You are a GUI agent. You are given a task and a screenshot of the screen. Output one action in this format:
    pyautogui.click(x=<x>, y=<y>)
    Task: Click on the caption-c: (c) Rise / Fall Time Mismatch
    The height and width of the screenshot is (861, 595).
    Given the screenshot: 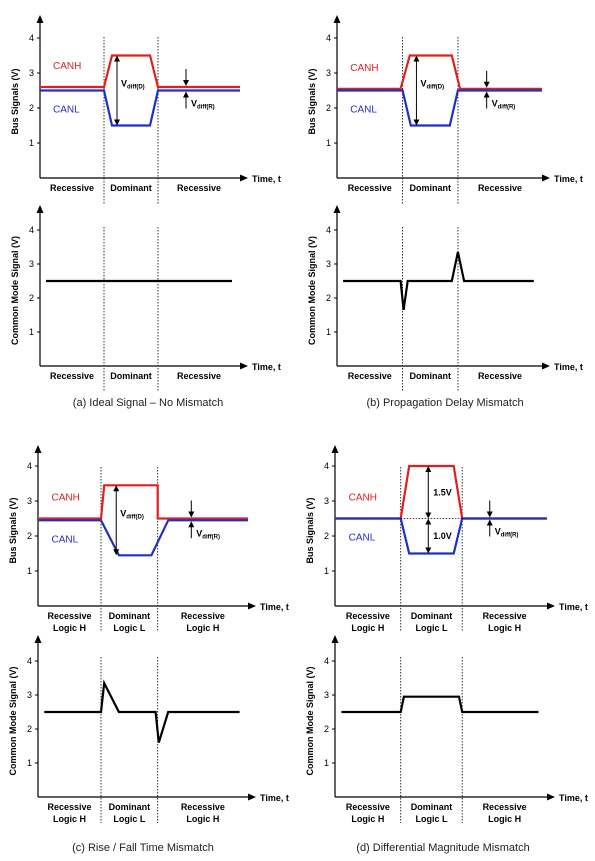 What is the action you would take?
    pyautogui.click(x=143, y=848)
    